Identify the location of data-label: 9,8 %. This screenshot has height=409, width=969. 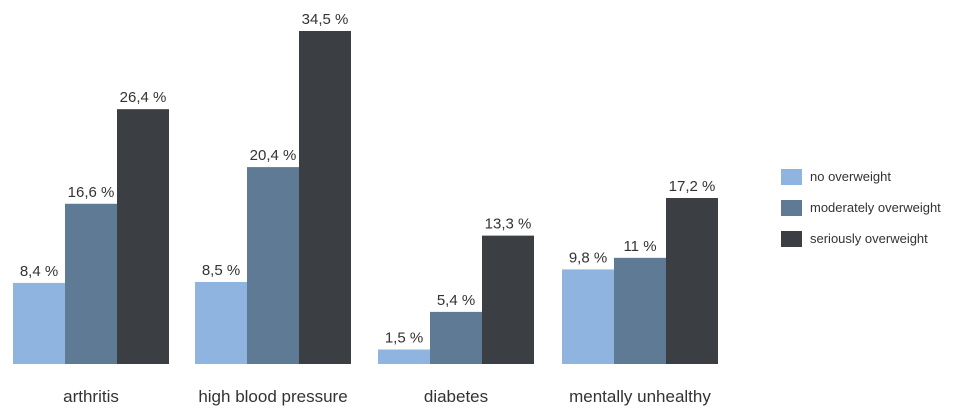
(588, 257).